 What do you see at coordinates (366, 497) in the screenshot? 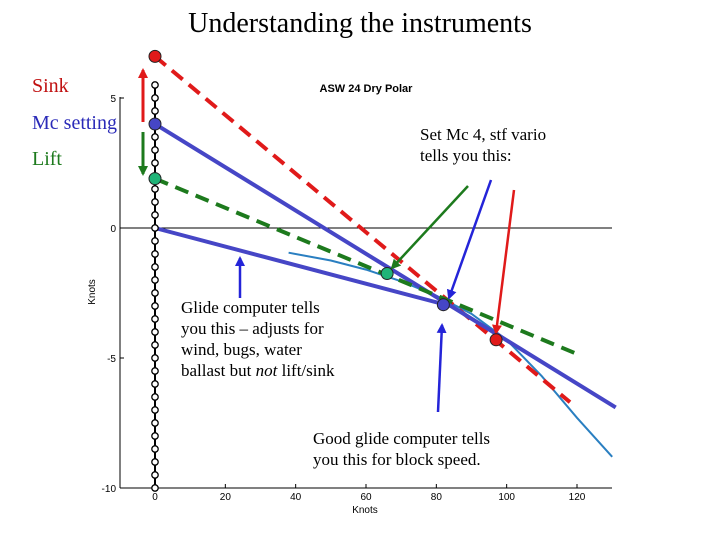
I see `x-tick-label: 60` at bounding box center [366, 497].